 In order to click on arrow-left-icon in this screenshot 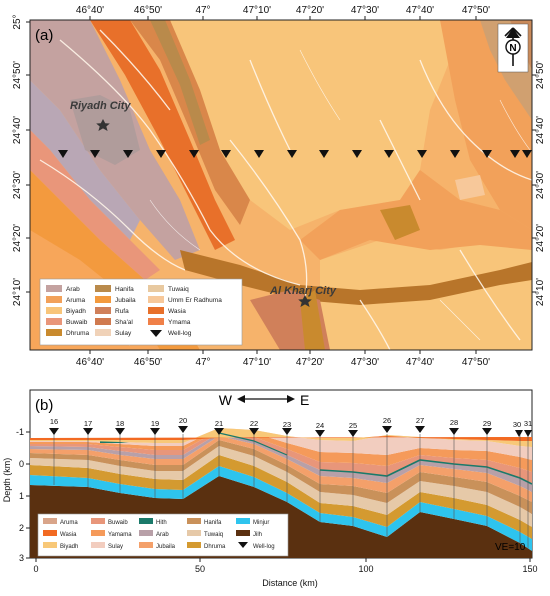, I will do `click(241, 399)`.